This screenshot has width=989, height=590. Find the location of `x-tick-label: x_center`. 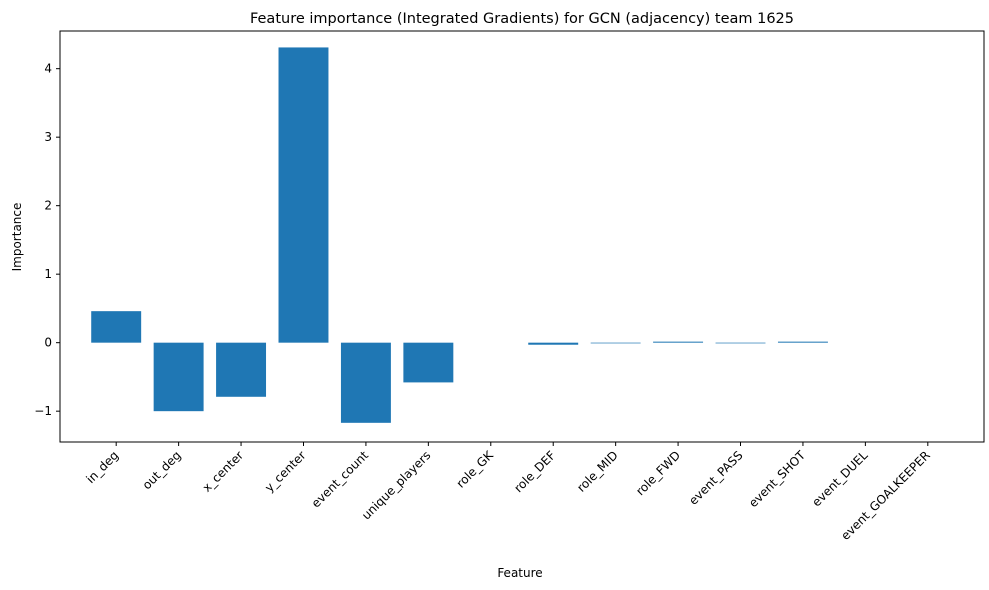

x-tick-label: x_center is located at coordinates (223, 471).